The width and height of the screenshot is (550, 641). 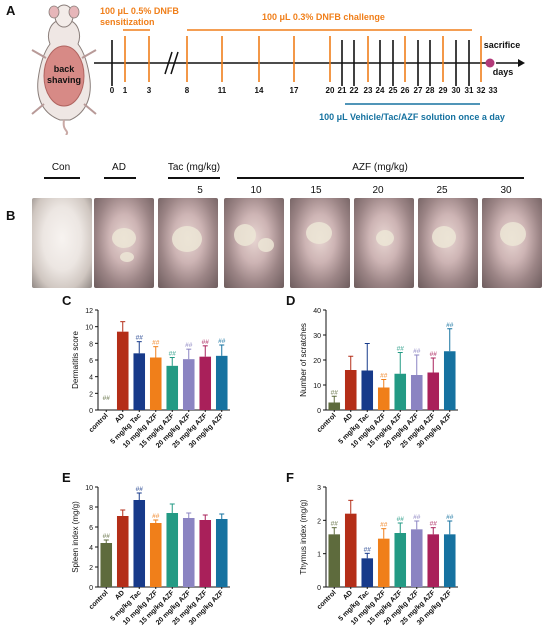 I want to click on timeline-day-label-17: 17, so click(x=294, y=90).